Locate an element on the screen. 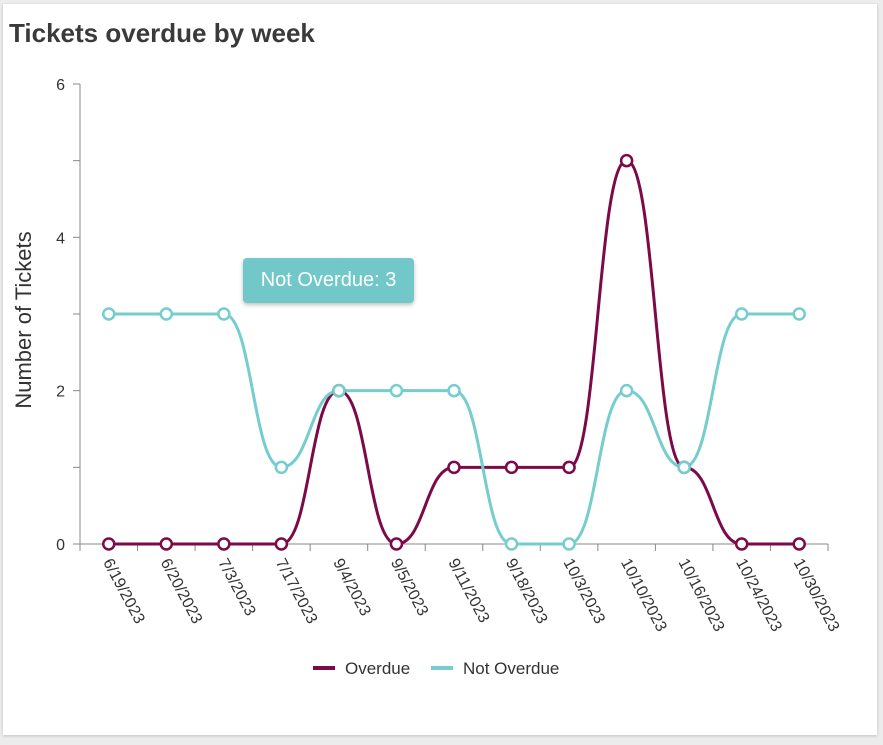 The image size is (883, 745). legend-label-not-overdue: Not Overdue is located at coordinates (511, 668).